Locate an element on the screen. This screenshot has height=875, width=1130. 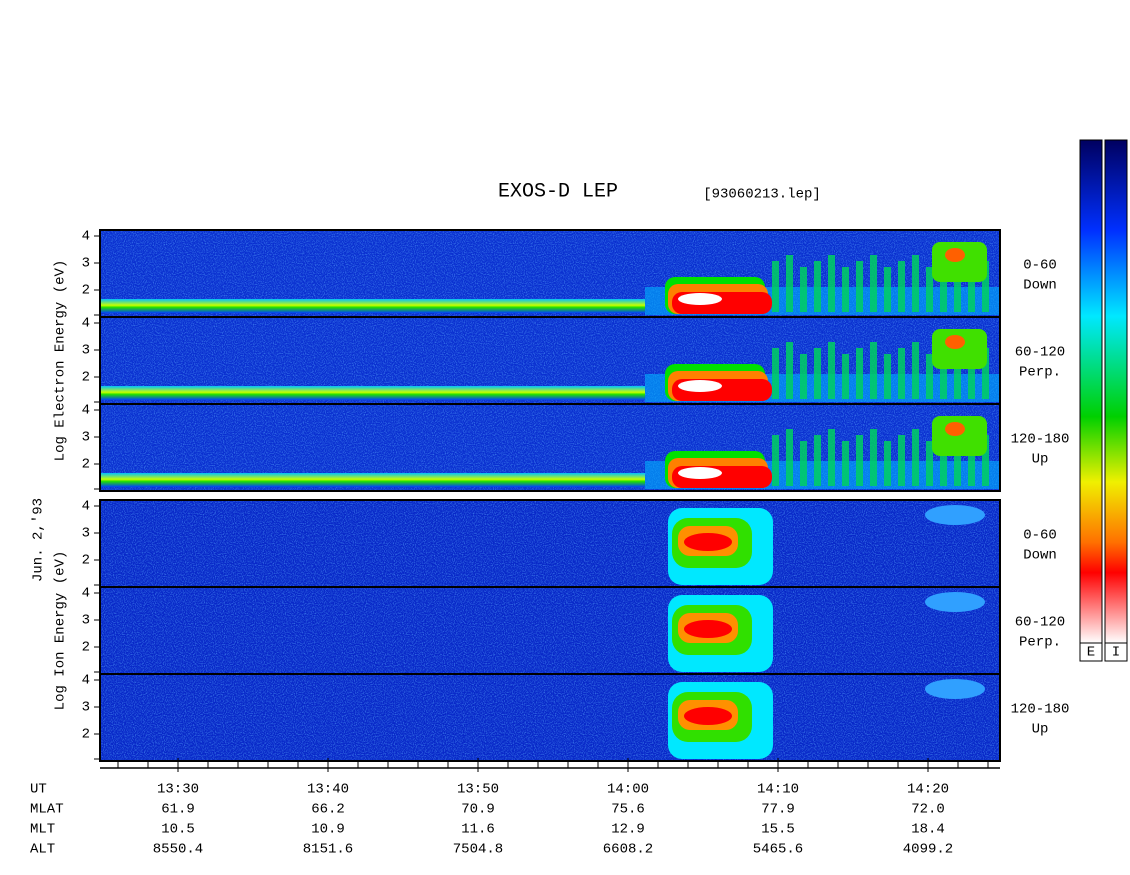
ephemeris-value: 75.6 is located at coordinates (628, 810).